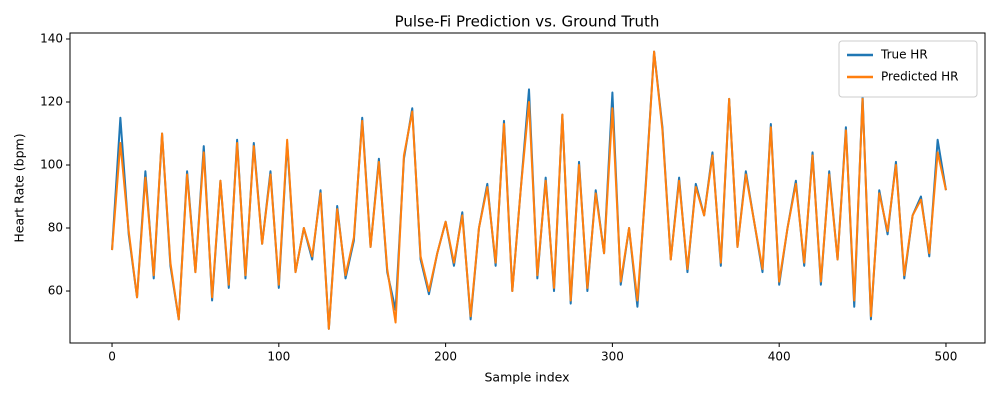 The height and width of the screenshot is (400, 1000). I want to click on y-axis-label: Heart Rate (bpm), so click(19, 187).